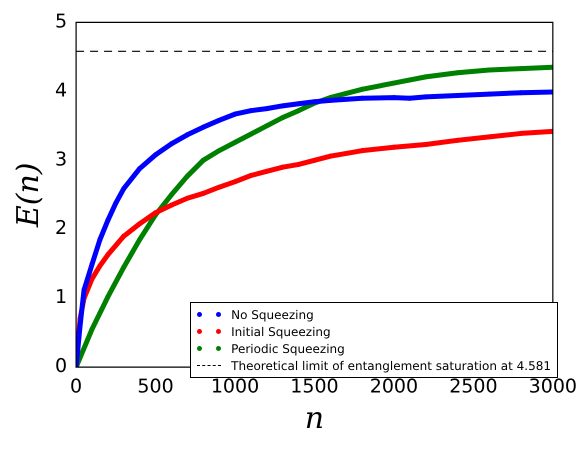 The height and width of the screenshot is (450, 588). Describe the element at coordinates (281, 331) in the screenshot. I see `legend-label: Initial Squeezing` at that location.